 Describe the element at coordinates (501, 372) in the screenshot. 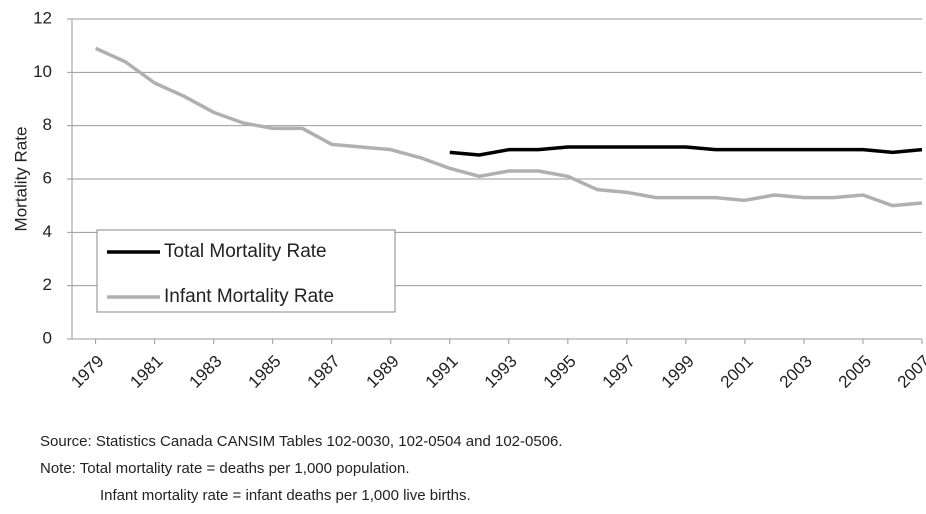

I see `x-tick-label: 1993` at that location.